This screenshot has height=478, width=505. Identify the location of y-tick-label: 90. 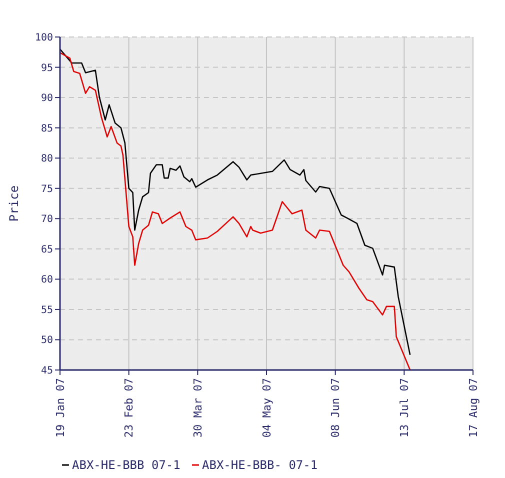
(46, 98).